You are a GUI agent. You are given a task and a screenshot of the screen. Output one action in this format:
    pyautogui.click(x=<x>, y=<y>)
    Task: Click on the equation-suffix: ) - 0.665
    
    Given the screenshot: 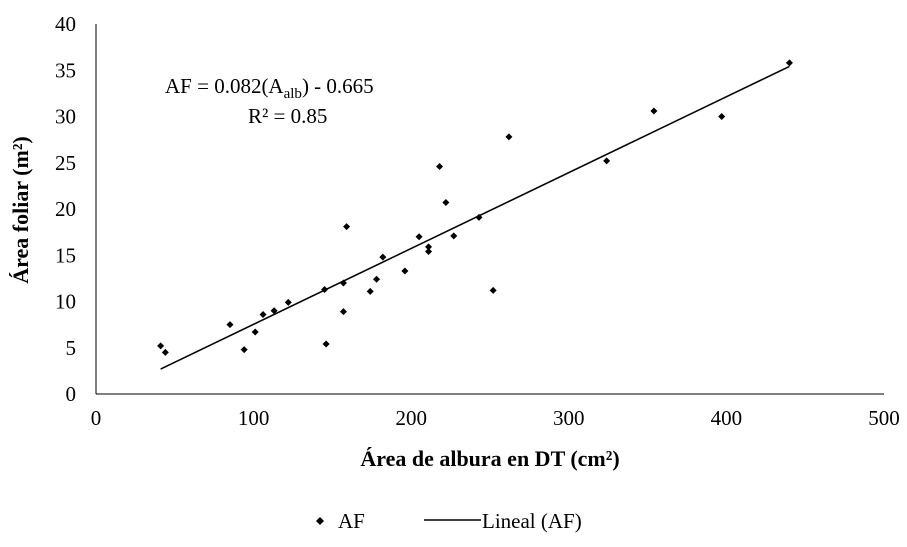 What is the action you would take?
    pyautogui.click(x=338, y=86)
    